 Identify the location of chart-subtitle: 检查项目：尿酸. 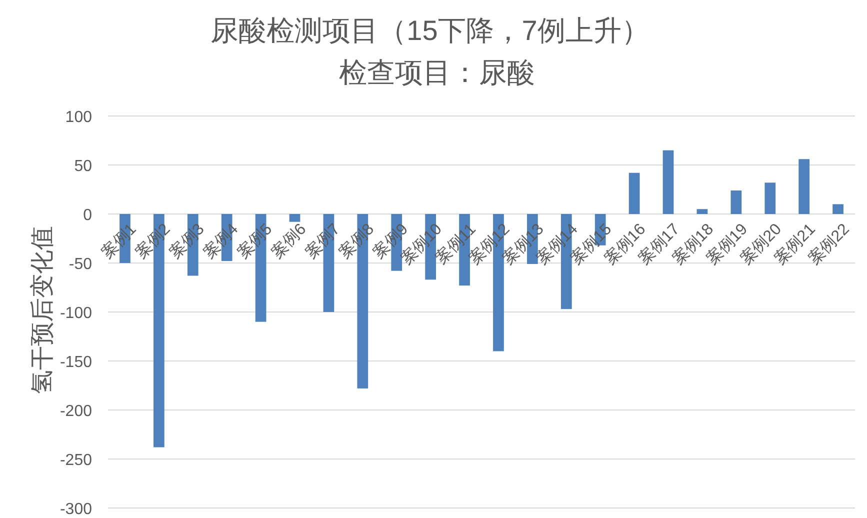
(437, 72).